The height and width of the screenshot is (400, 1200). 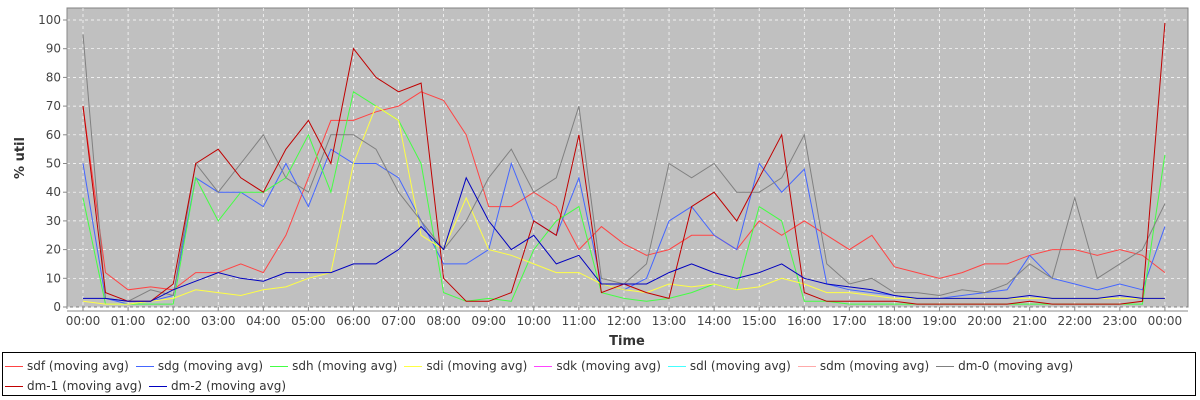 I want to click on x-tick-label: 15:00, so click(x=759, y=321).